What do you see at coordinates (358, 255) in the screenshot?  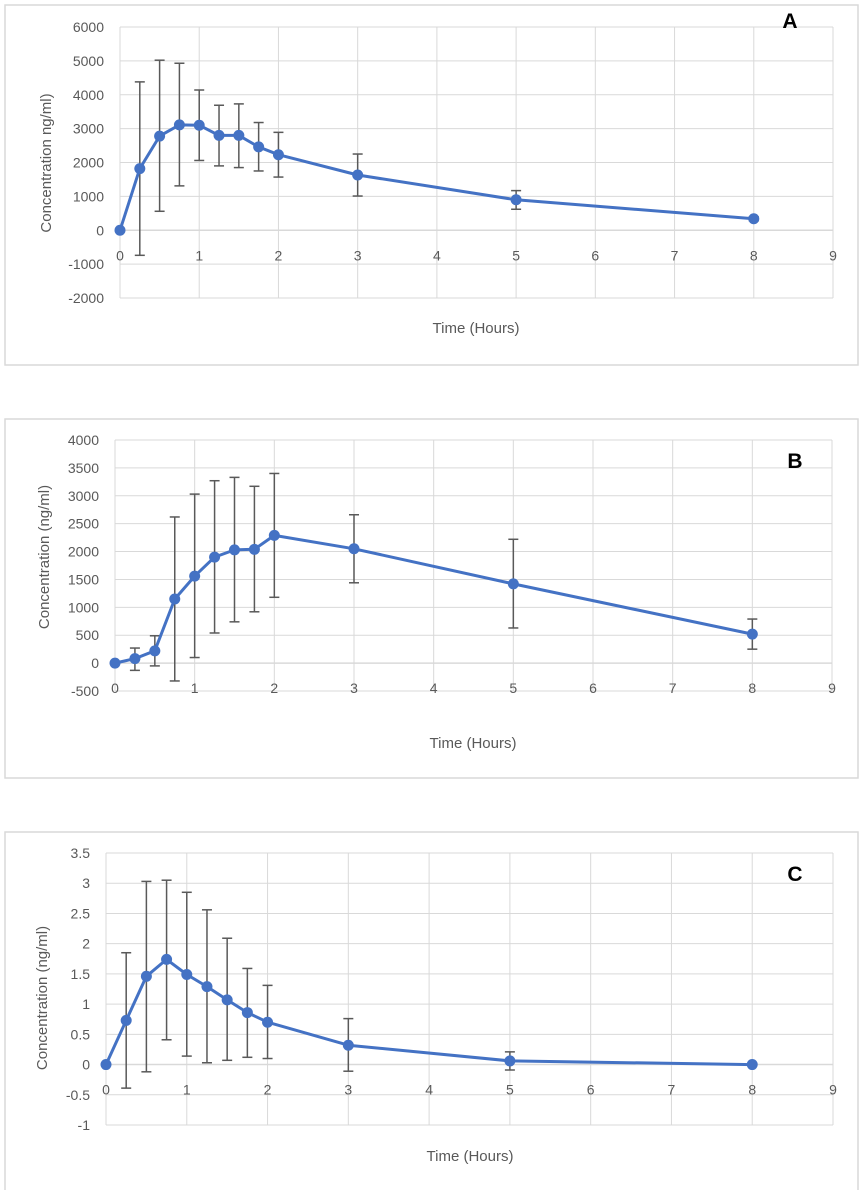 I see `chart-a-x-tick-label: 3` at bounding box center [358, 255].